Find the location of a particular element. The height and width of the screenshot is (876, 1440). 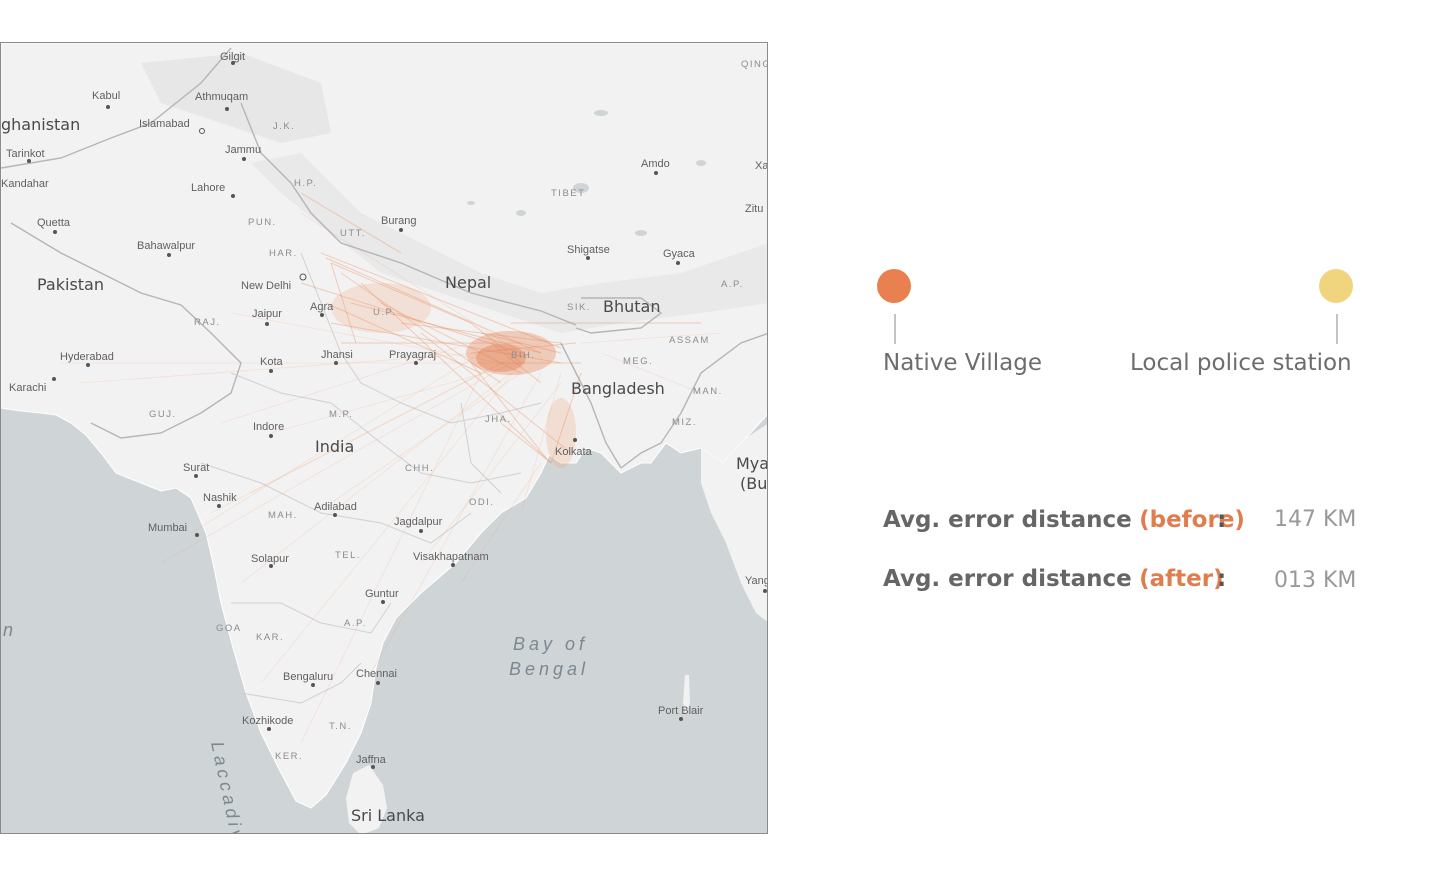

stat-before-row: Avg. error distance (before) is located at coordinates (1064, 520).